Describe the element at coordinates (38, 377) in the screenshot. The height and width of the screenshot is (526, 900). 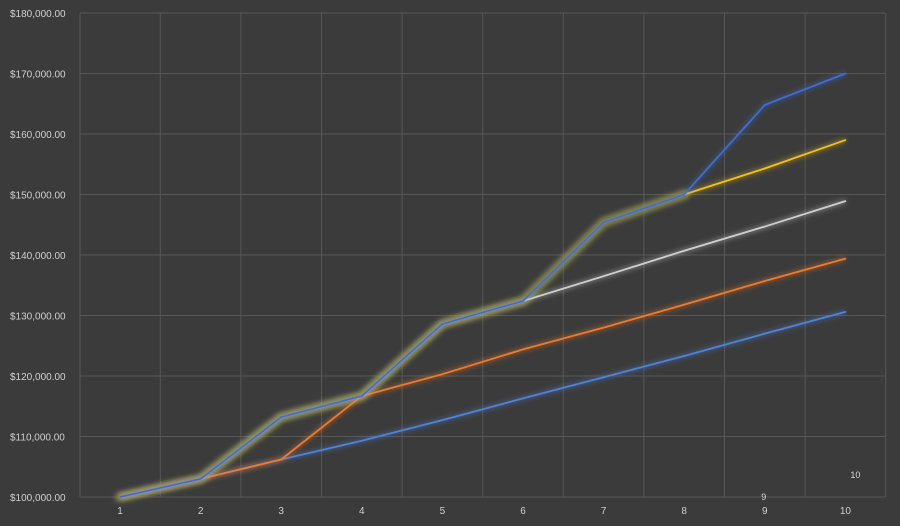
I see `y-tick-label: $120,000.00` at that location.